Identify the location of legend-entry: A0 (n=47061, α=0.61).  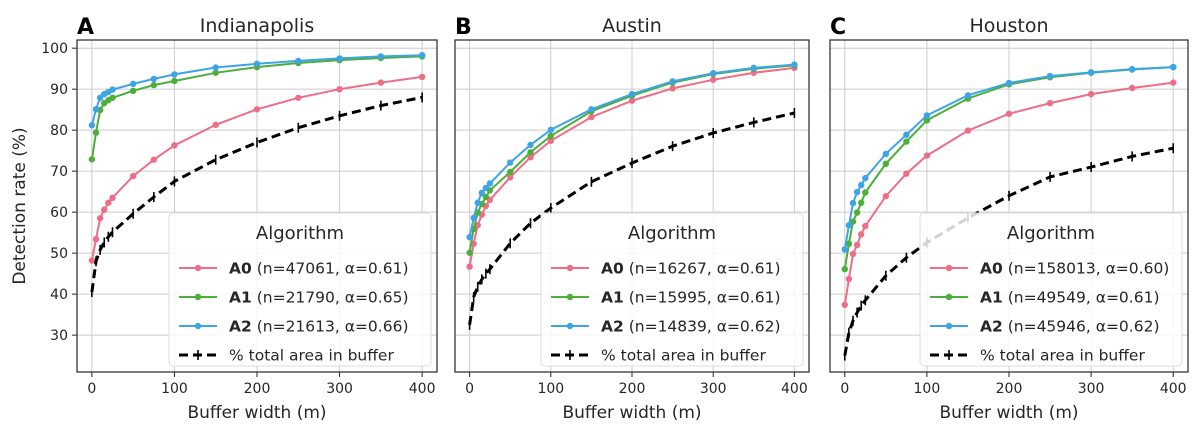
(319, 269).